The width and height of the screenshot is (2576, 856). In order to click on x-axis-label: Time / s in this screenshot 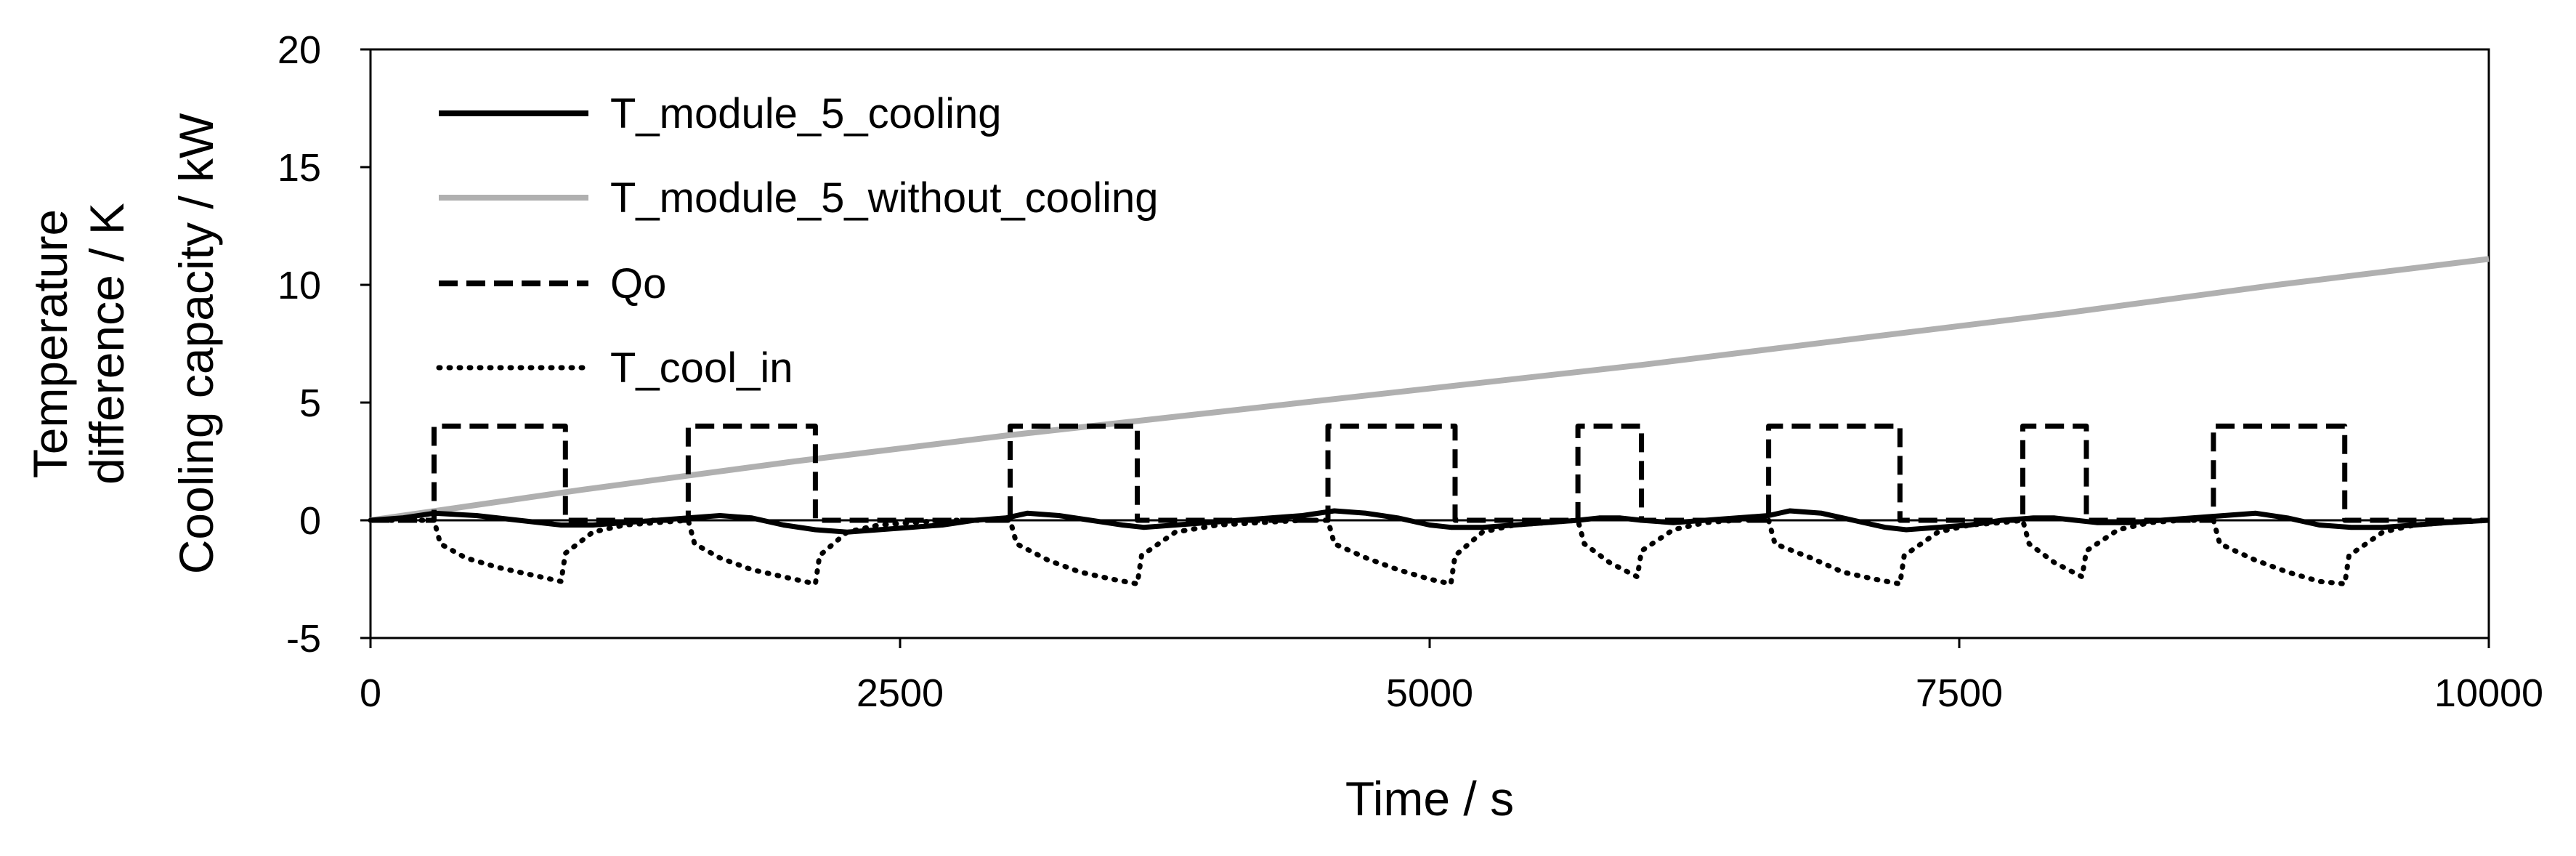, I will do `click(1429, 798)`.